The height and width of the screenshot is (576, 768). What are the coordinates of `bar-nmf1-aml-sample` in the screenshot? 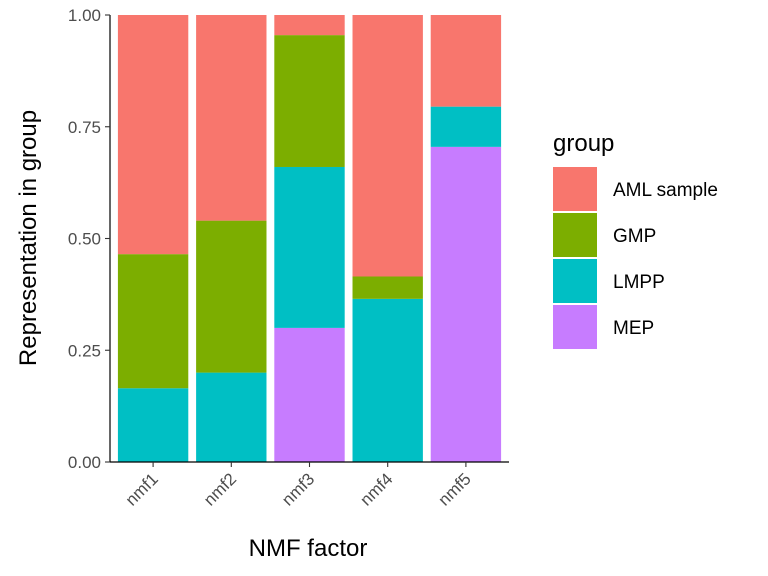 It's located at (153, 135).